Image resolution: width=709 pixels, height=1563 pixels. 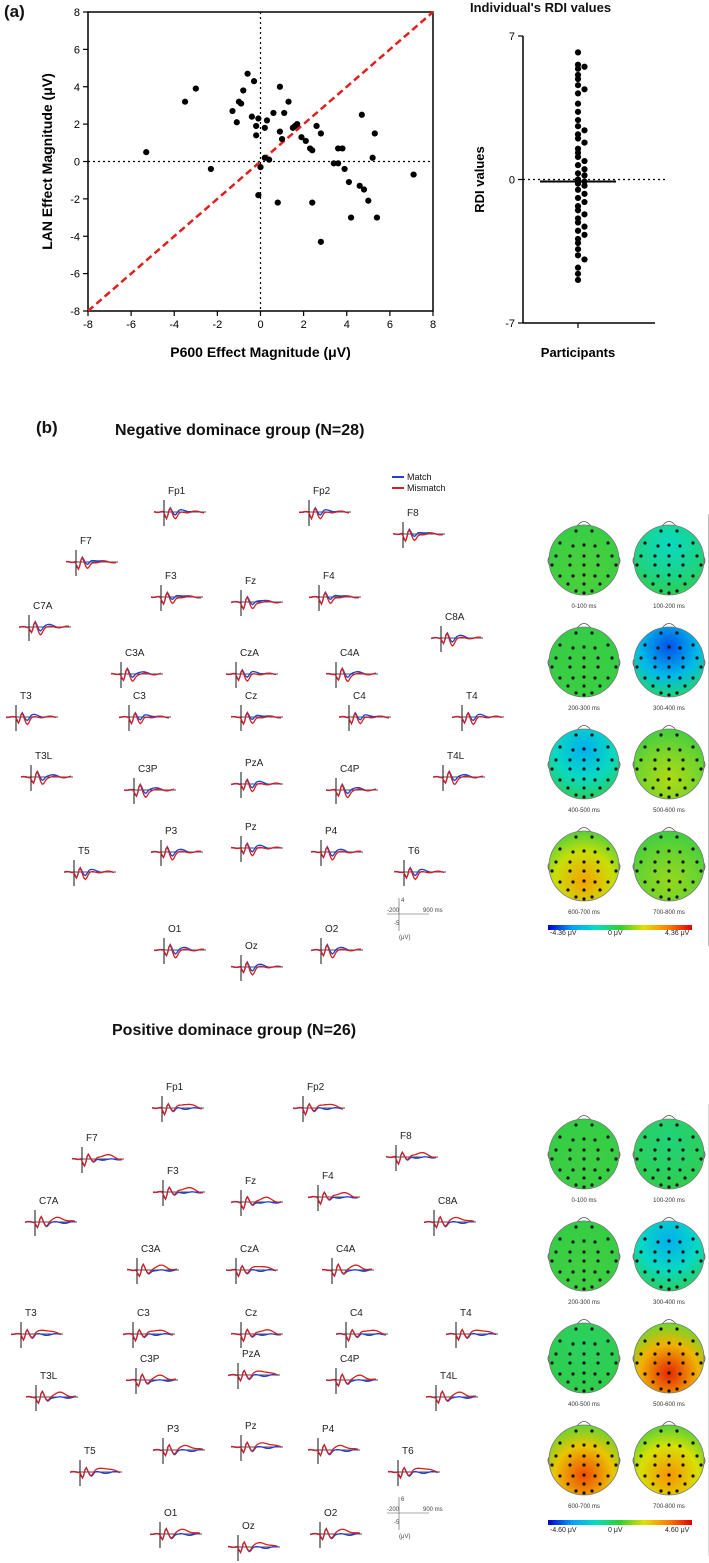 What do you see at coordinates (88, 325) in the screenshot?
I see `x-tick-label: -8` at bounding box center [88, 325].